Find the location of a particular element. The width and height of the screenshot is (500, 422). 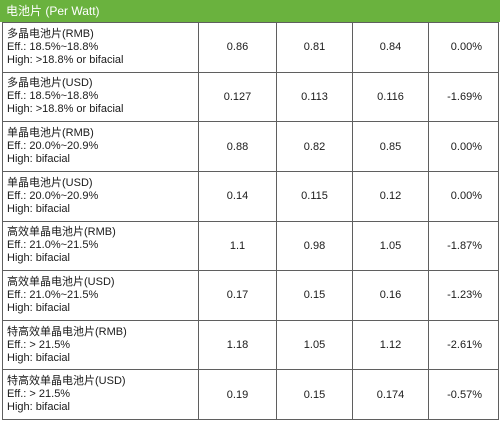

price-high: 0.17 is located at coordinates (237, 295).